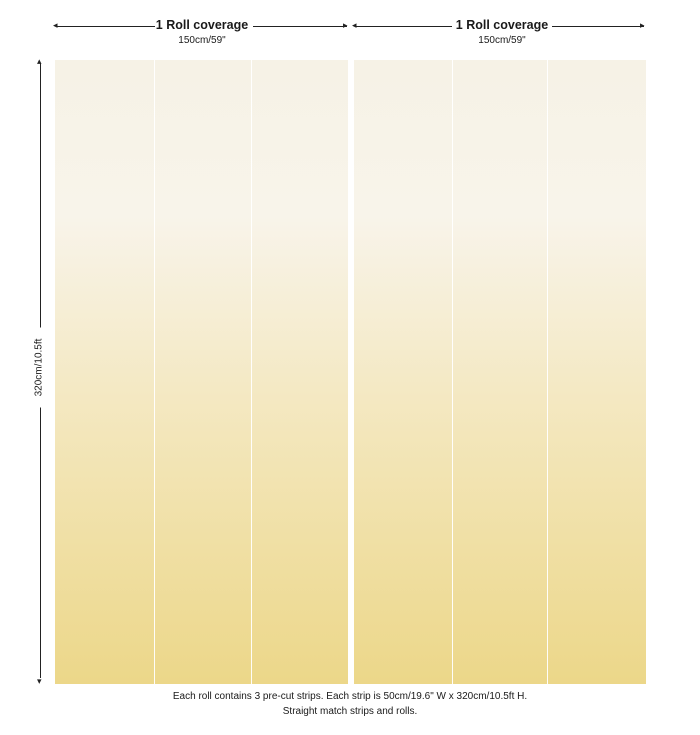 The image size is (700, 735). Describe the element at coordinates (39, 681) in the screenshot. I see `arrow-down-icon: ▾` at that location.